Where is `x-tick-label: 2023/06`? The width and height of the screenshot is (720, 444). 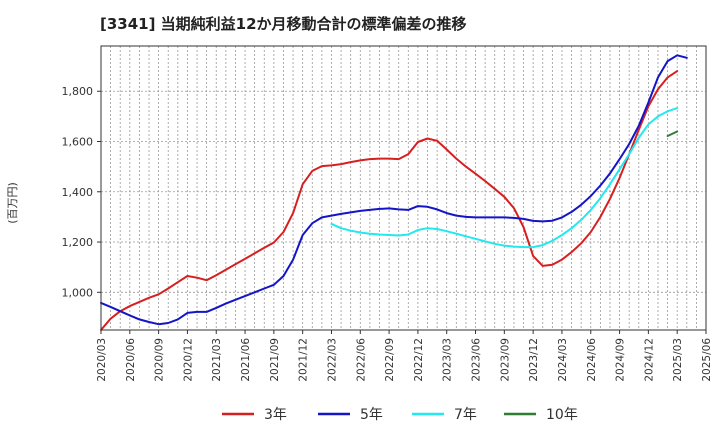
x-tick-label: 2023/06 is located at coordinates (477, 360).